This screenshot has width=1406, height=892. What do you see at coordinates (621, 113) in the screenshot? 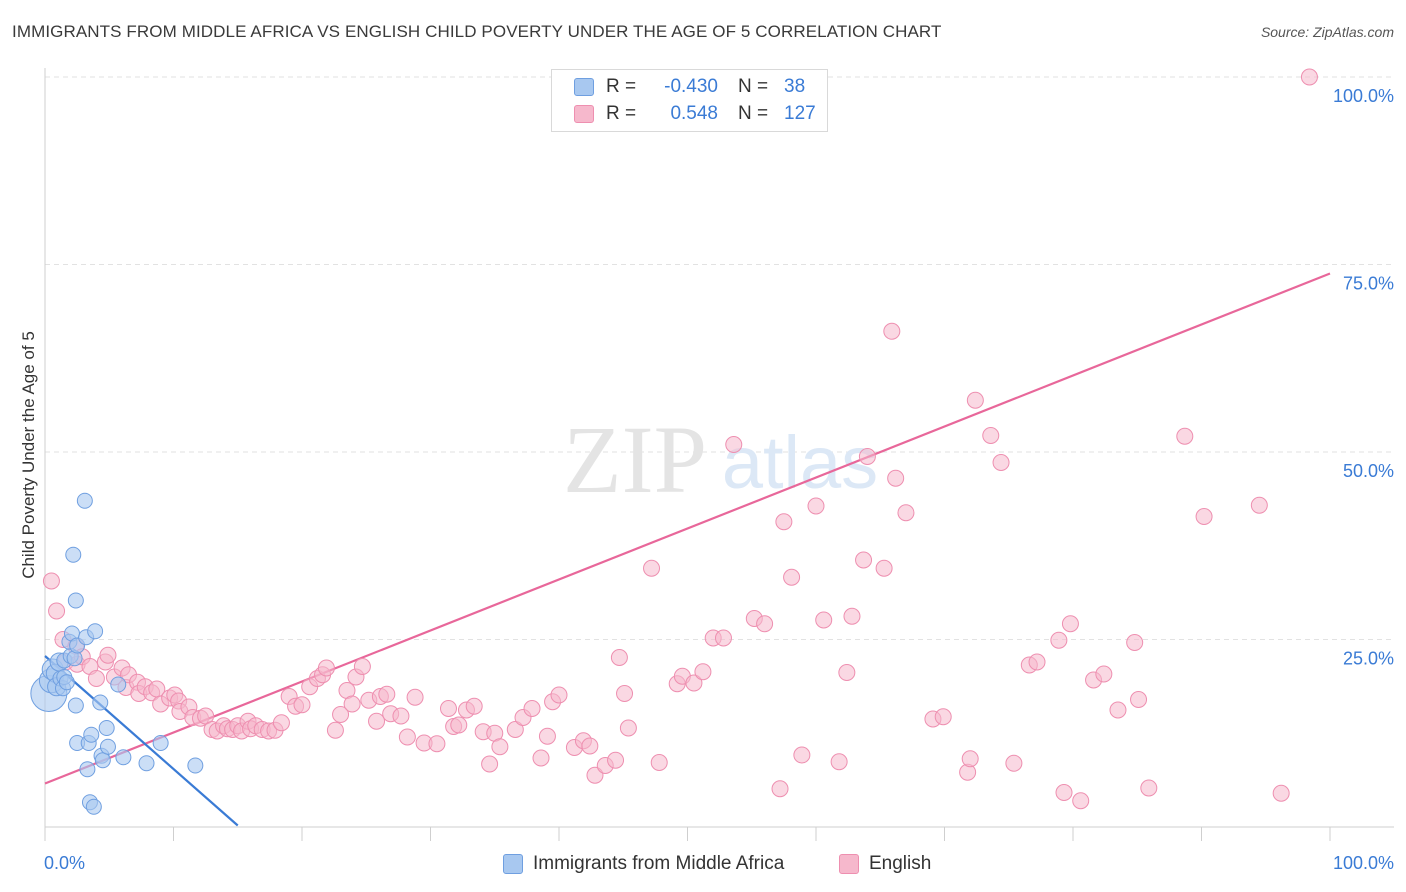
I see `legend-r-key: R =` at bounding box center [621, 113].